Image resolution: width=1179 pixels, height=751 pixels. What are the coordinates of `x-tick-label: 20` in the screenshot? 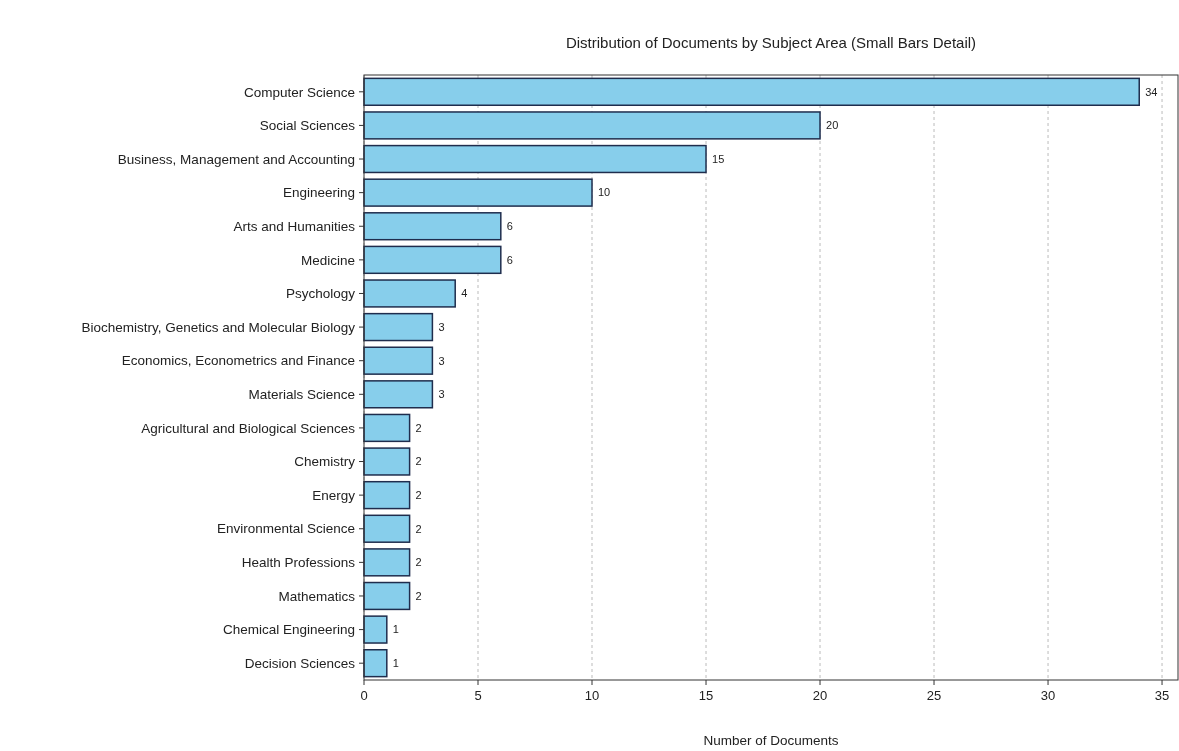 It's located at (820, 695).